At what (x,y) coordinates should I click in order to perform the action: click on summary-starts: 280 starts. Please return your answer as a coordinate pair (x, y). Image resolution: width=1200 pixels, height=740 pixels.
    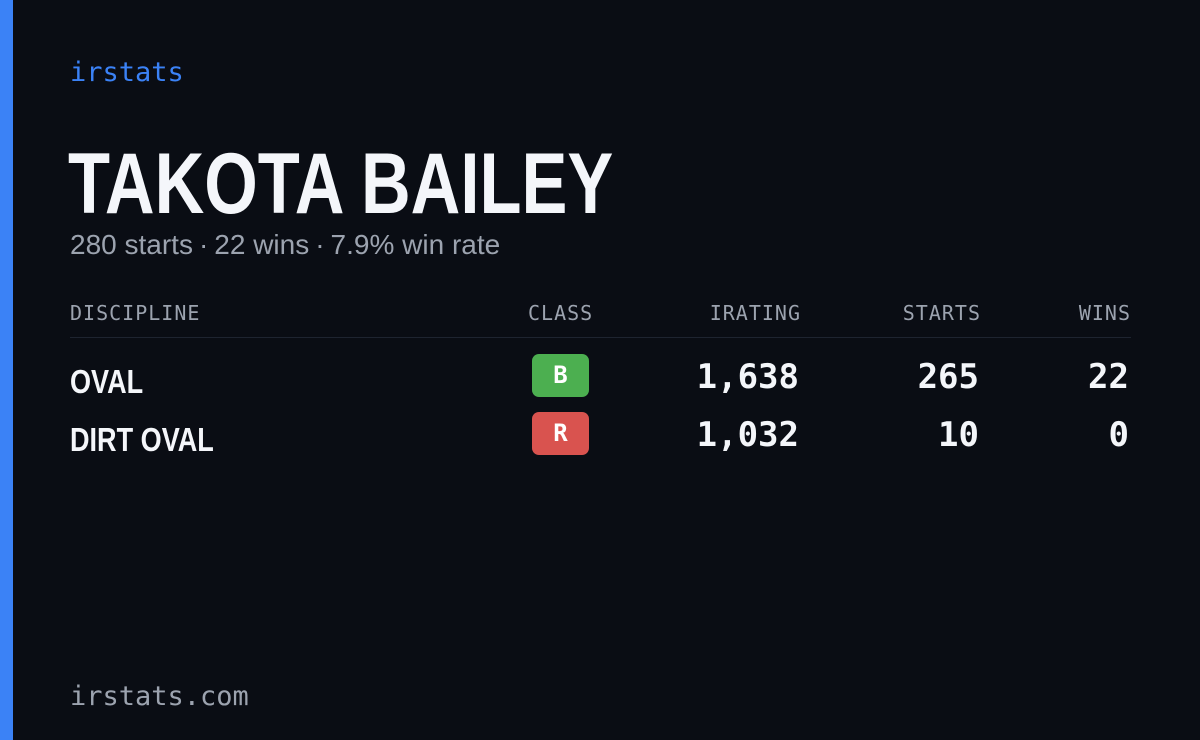
    Looking at the image, I should click on (131, 244).